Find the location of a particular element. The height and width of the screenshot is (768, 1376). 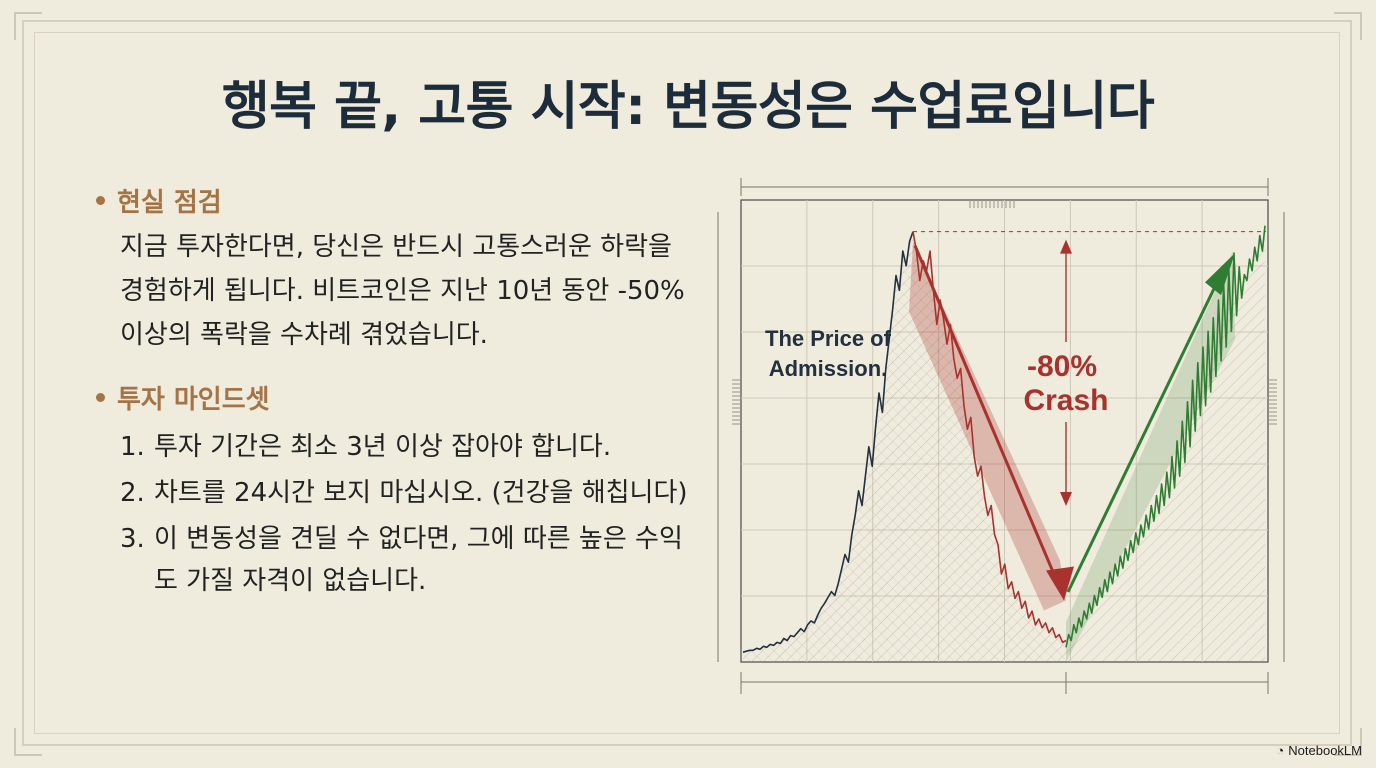

chart-arrows is located at coordinates (1089, 416).